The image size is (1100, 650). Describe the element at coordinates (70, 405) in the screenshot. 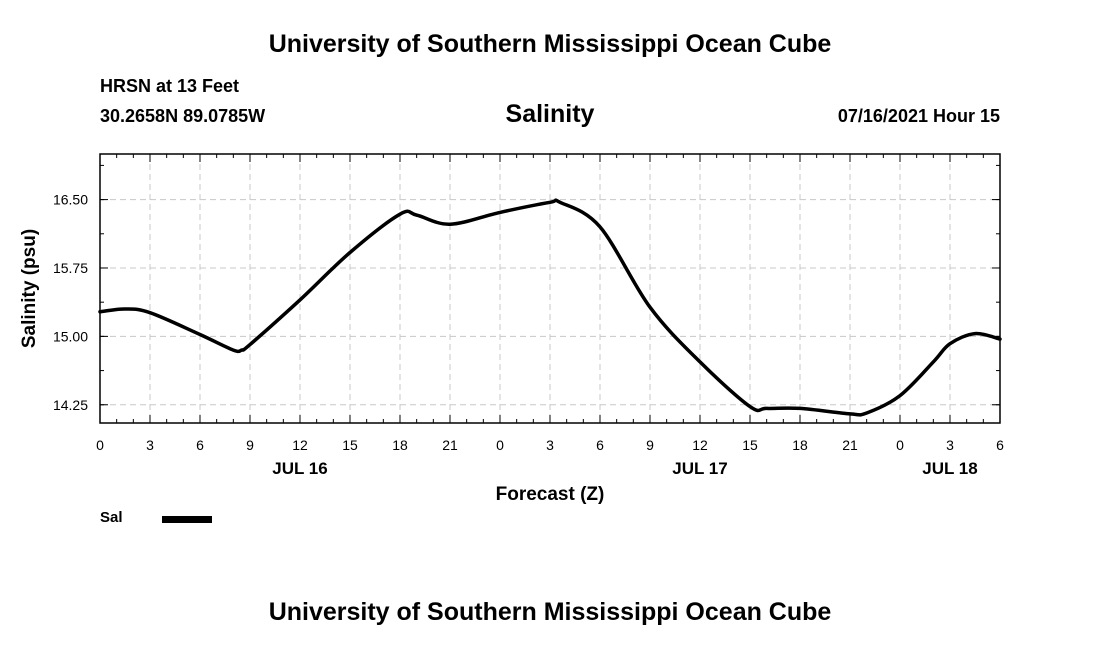

I see `y-tick-label: 14.25` at that location.